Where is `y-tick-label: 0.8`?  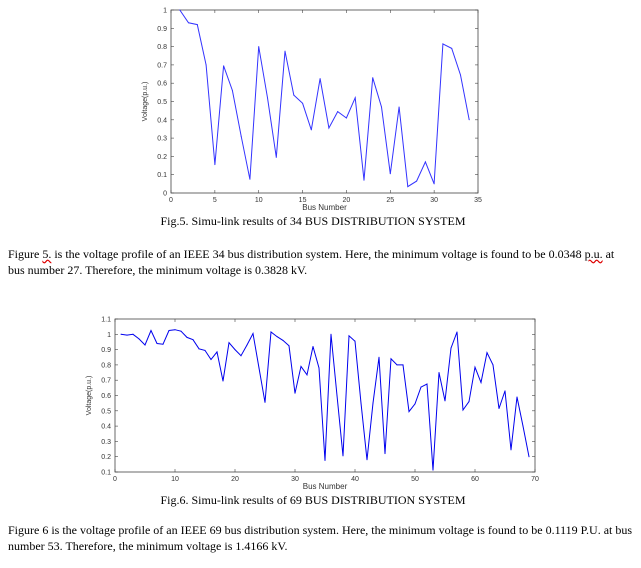
y-tick-label: 0.8 is located at coordinates (162, 47).